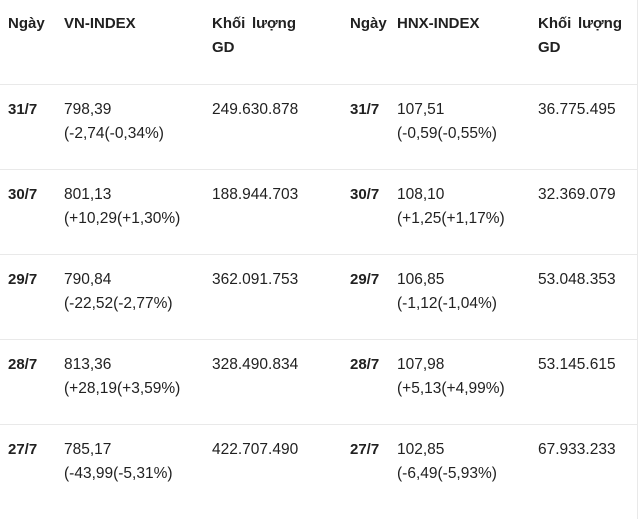 The width and height of the screenshot is (640, 519). I want to click on vn-index-value: 801,13, so click(88, 194).